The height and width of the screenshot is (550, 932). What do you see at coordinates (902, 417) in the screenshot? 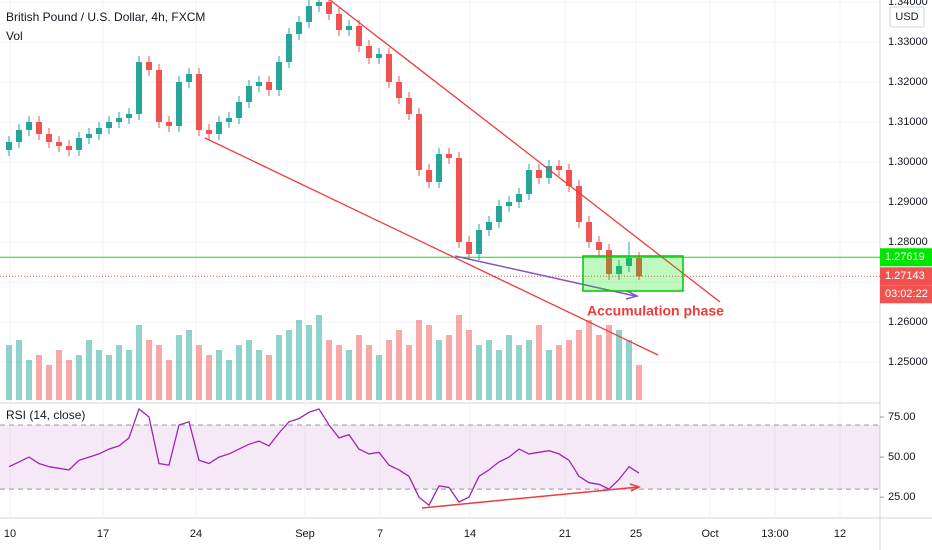
I see `rsi-tick-label: 75.00` at bounding box center [902, 417].